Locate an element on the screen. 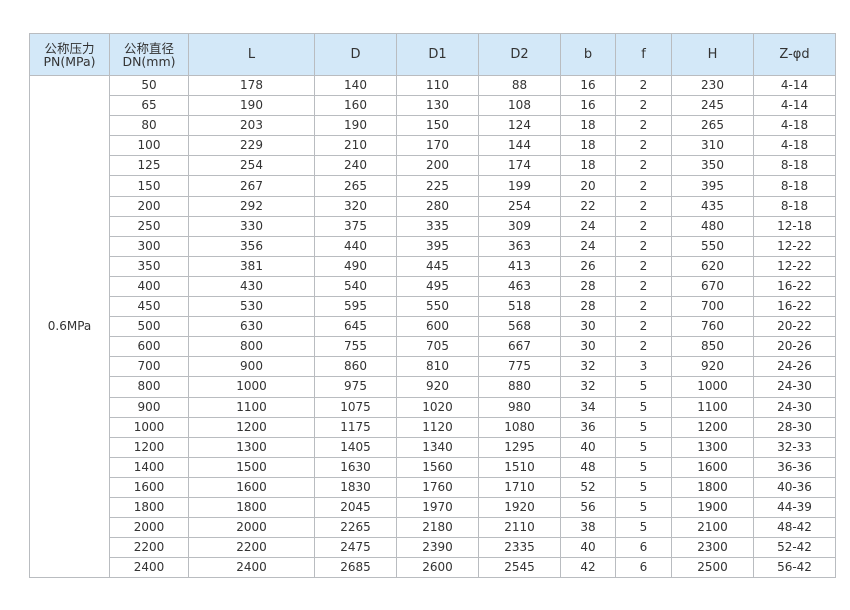 Image resolution: width=850 pixels, height=610 pixels. table-row: 300 356 440 395 363 24 2 550 12-22 is located at coordinates (433, 246).